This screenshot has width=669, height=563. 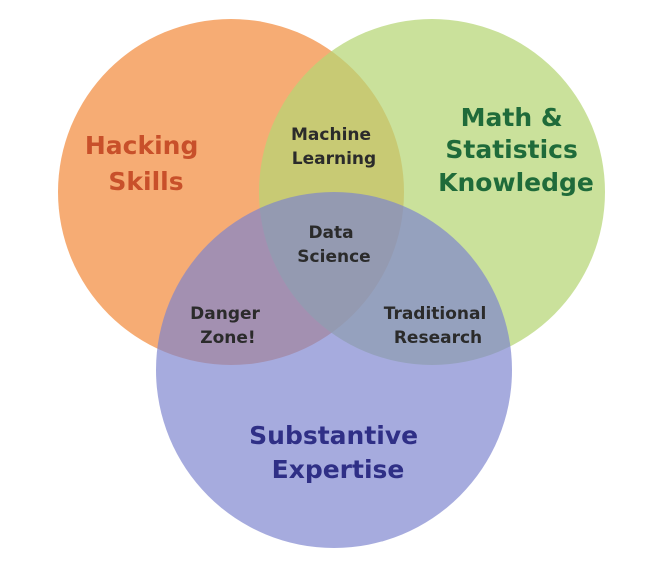 What do you see at coordinates (516, 150) in the screenshot?
I see `math-statistics-label: Math & Statistics Knowledge` at bounding box center [516, 150].